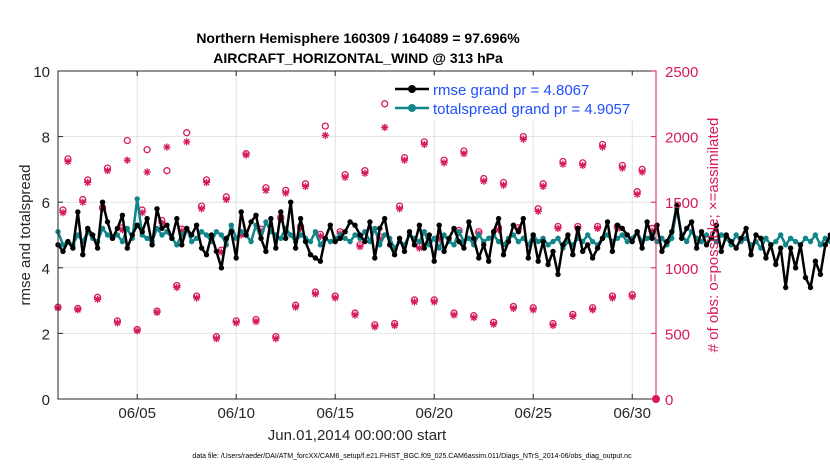 This screenshot has height=475, width=830. What do you see at coordinates (669, 400) in the screenshot?
I see `y-tick-label-right: 0` at bounding box center [669, 400].